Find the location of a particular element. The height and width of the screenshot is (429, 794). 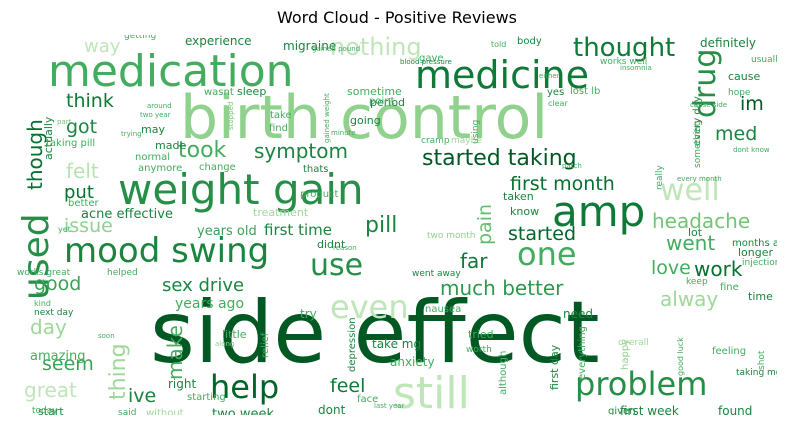

word-problem: problem is located at coordinates (641, 384).